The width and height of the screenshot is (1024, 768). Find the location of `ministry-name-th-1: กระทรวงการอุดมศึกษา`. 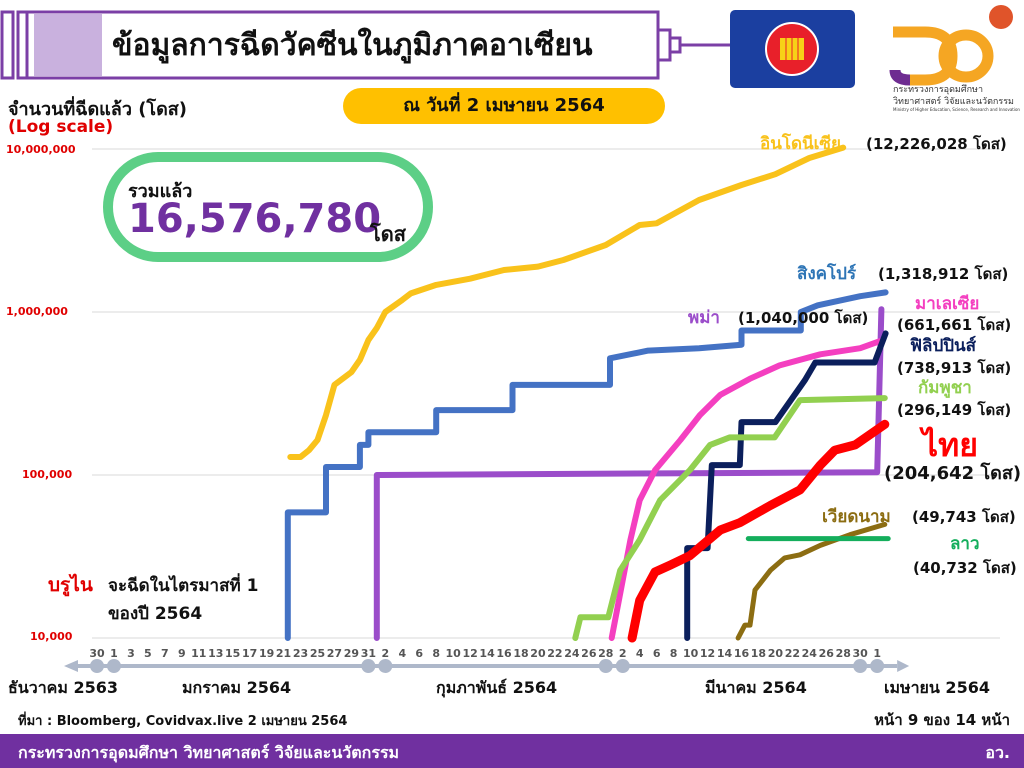

ministry-name-th-1: กระทรวงการอุดมศึกษา is located at coordinates (938, 90).